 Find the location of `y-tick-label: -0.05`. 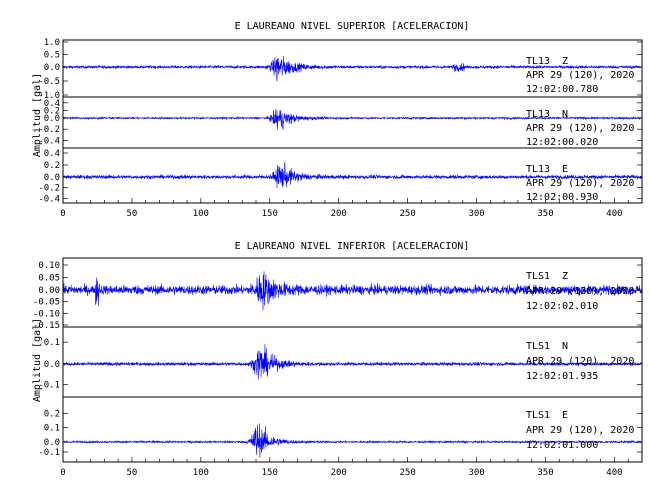

y-tick-label: -0.05 is located at coordinates (46, 303).